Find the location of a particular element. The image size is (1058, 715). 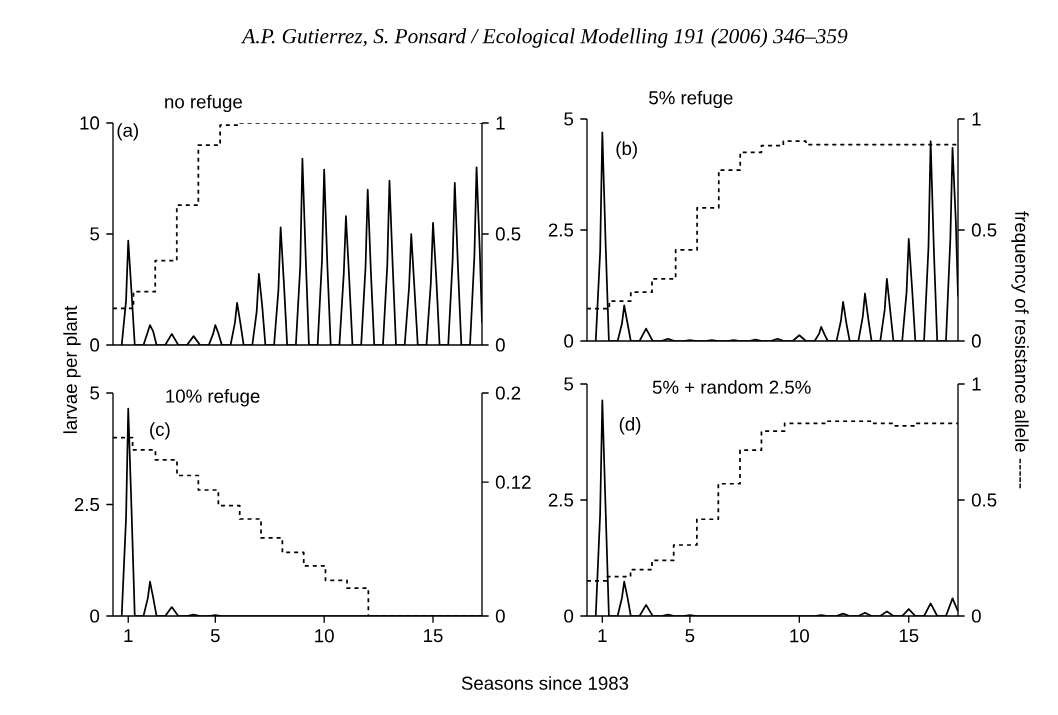

annotation: (d) is located at coordinates (630, 426).